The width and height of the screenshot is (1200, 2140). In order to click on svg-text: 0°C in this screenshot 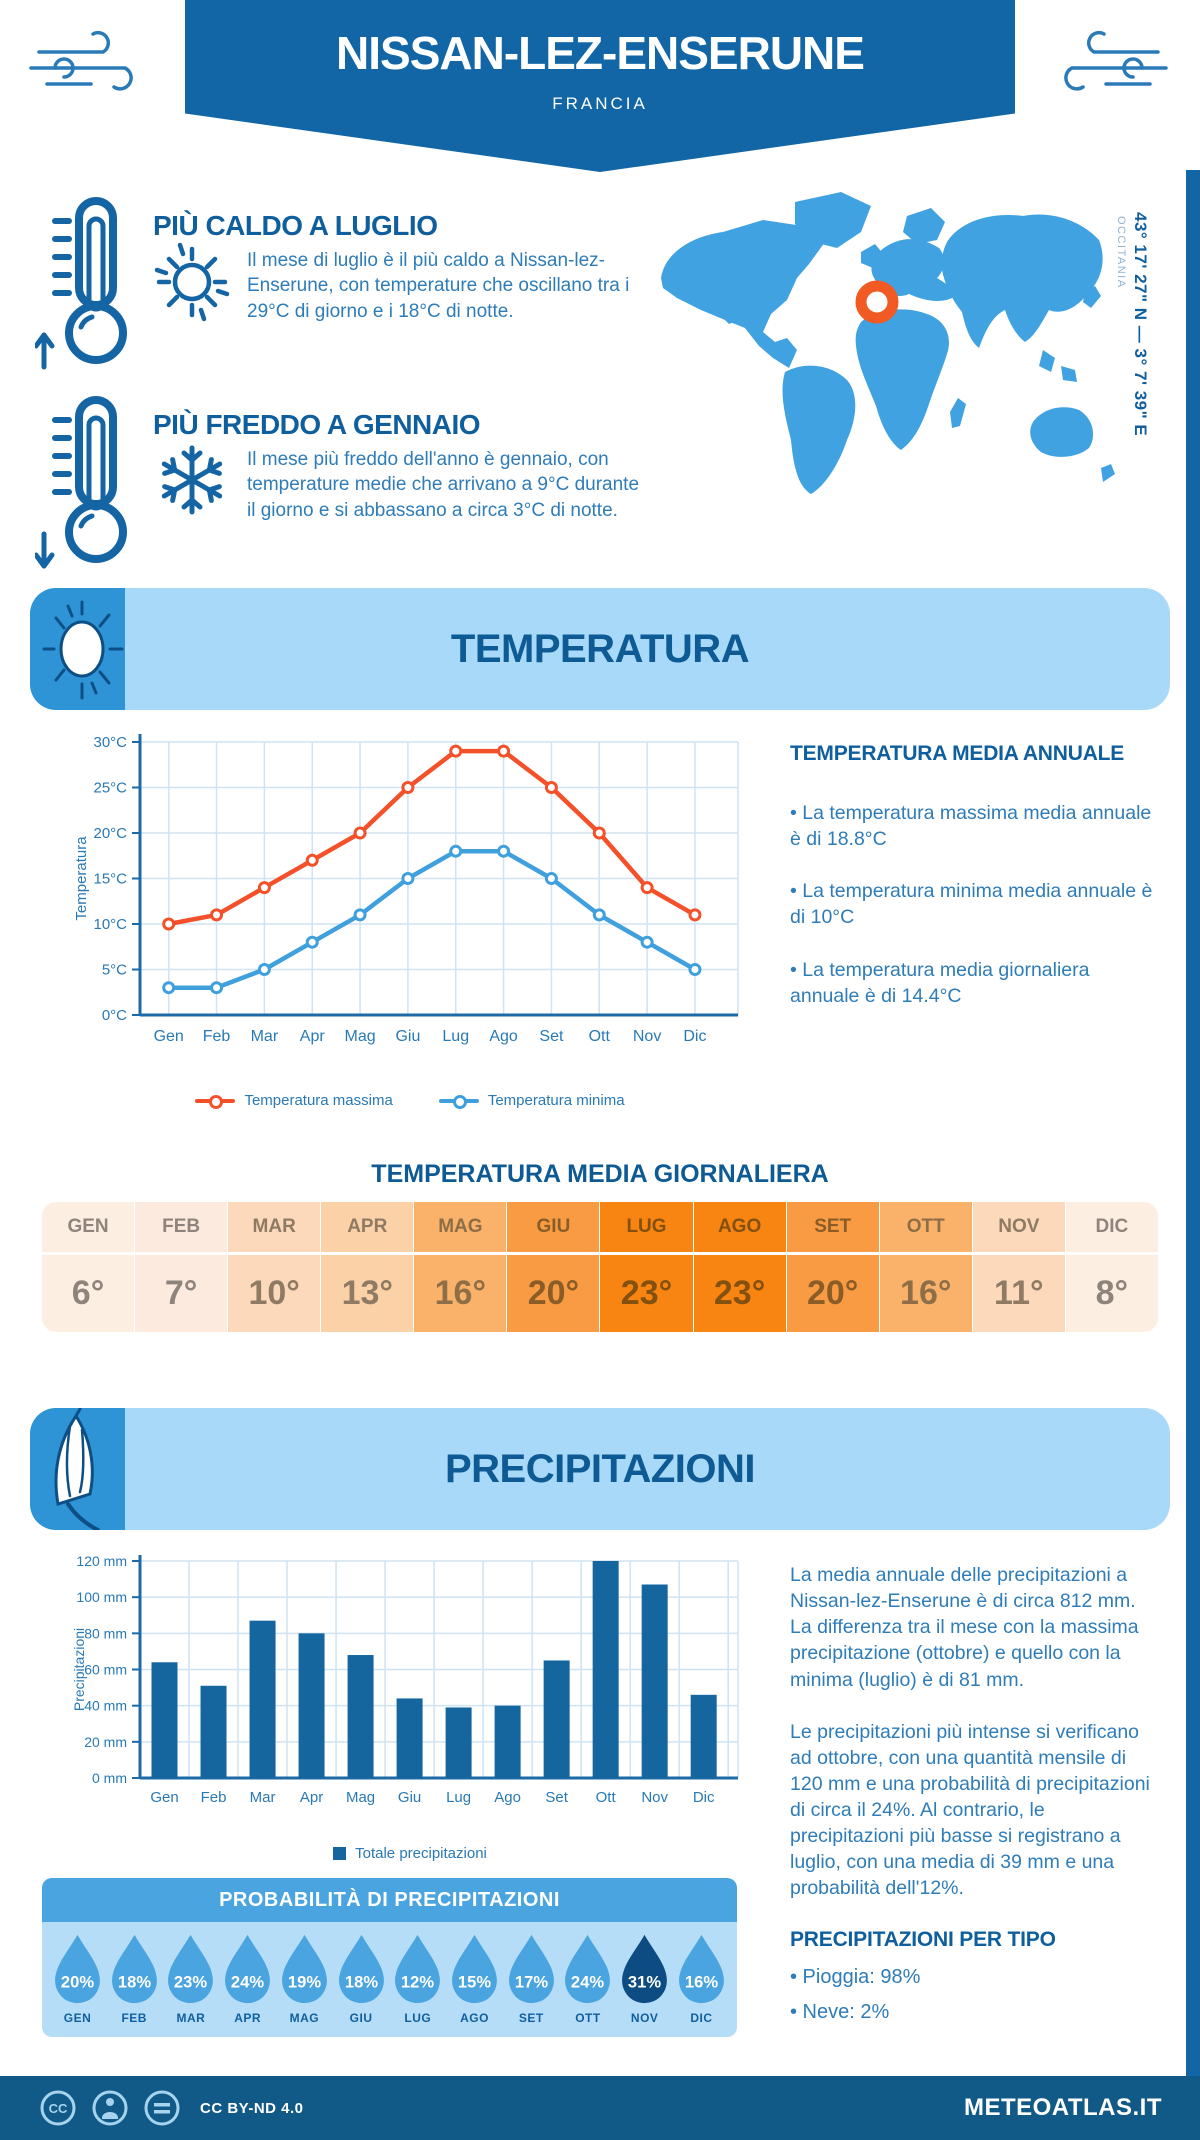, I will do `click(114, 1015)`.